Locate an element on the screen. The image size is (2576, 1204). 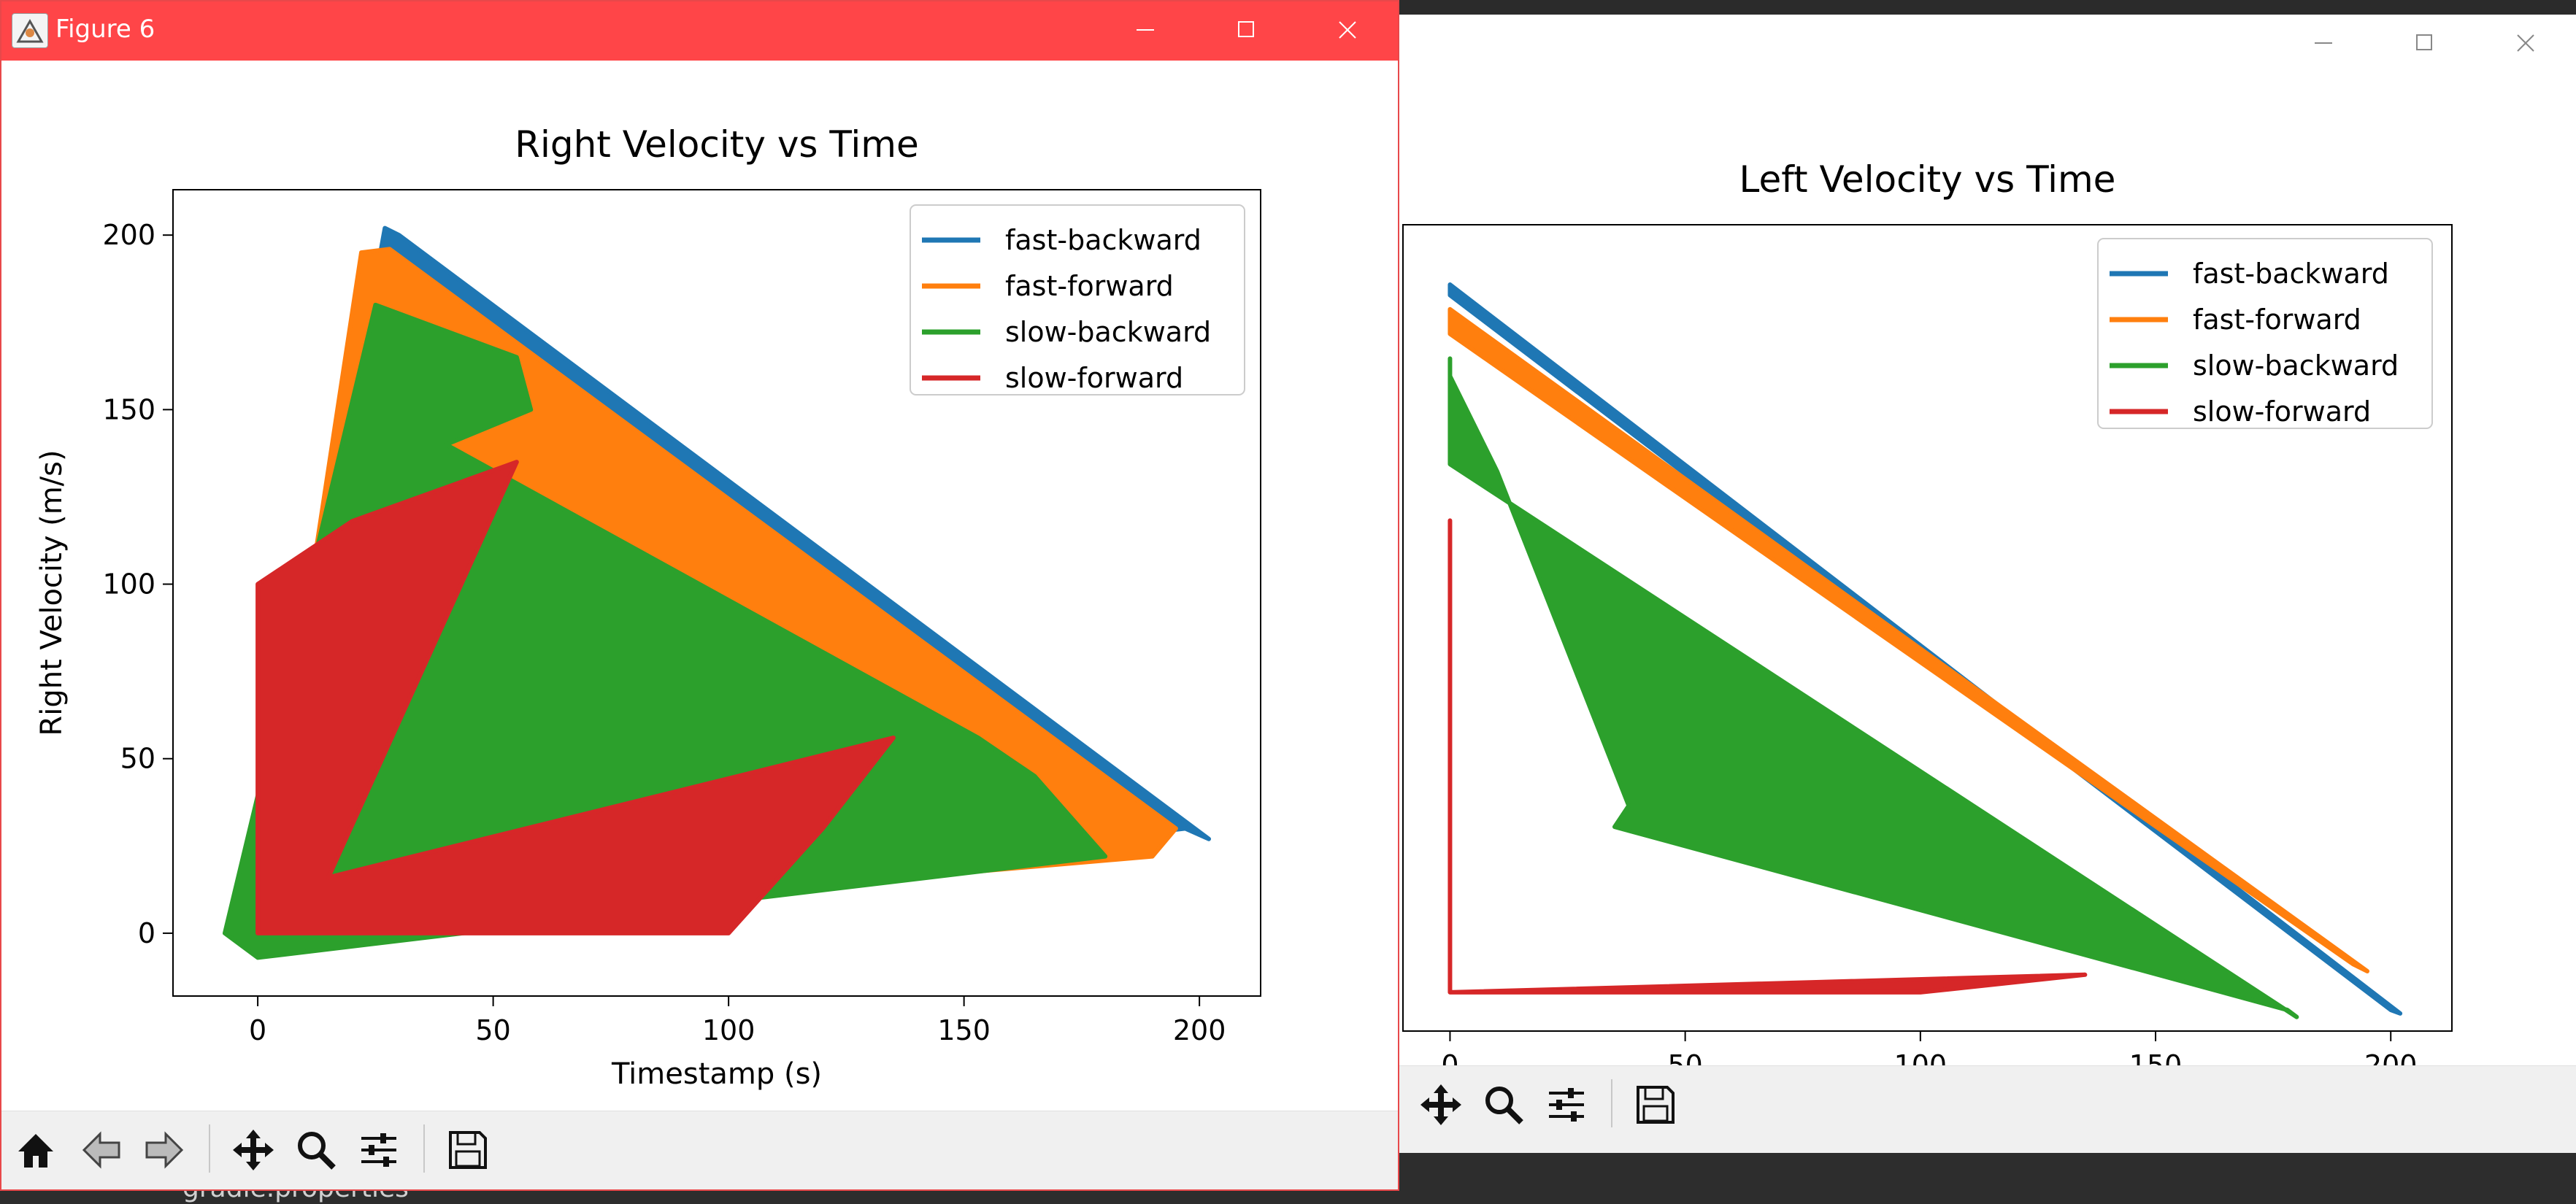
titlebar: Figure 6 is located at coordinates (699, 31).